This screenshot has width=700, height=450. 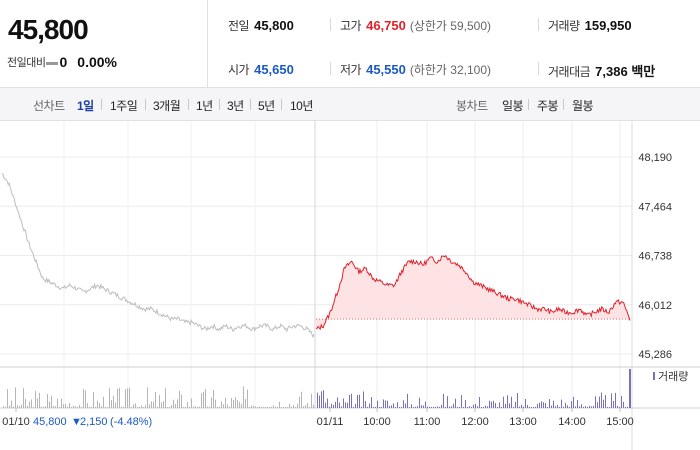 What do you see at coordinates (472, 106) in the screenshot?
I see `candle-chart-label: 봉차트` at bounding box center [472, 106].